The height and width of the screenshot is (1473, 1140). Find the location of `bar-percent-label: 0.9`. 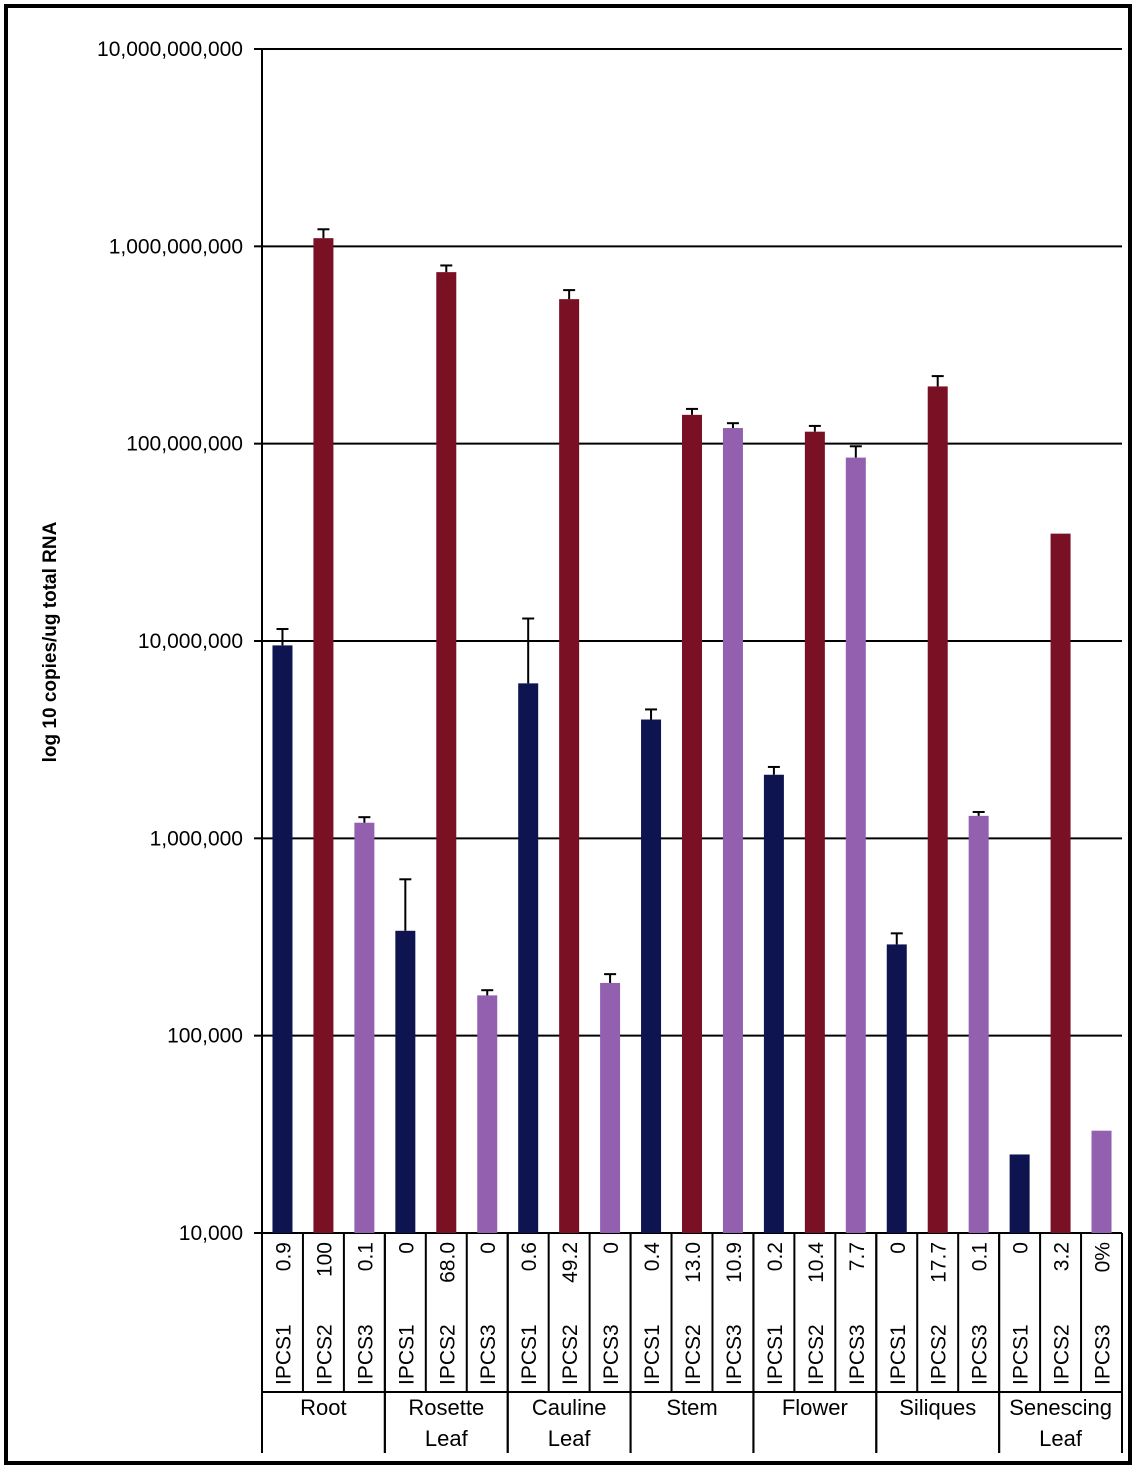

bar-percent-label: 0.9 is located at coordinates (283, 1256).